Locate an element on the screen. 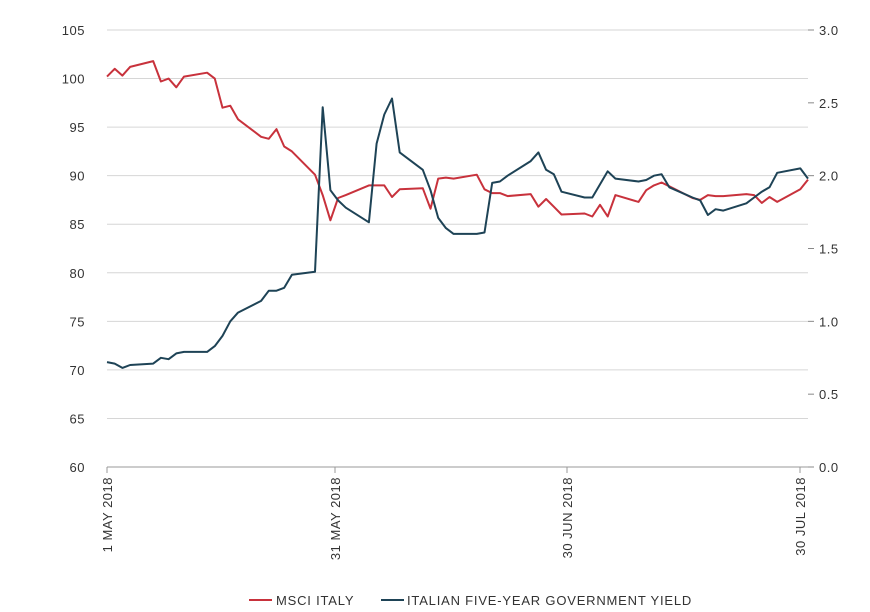  left-tick-label: 85 is located at coordinates (77, 224).